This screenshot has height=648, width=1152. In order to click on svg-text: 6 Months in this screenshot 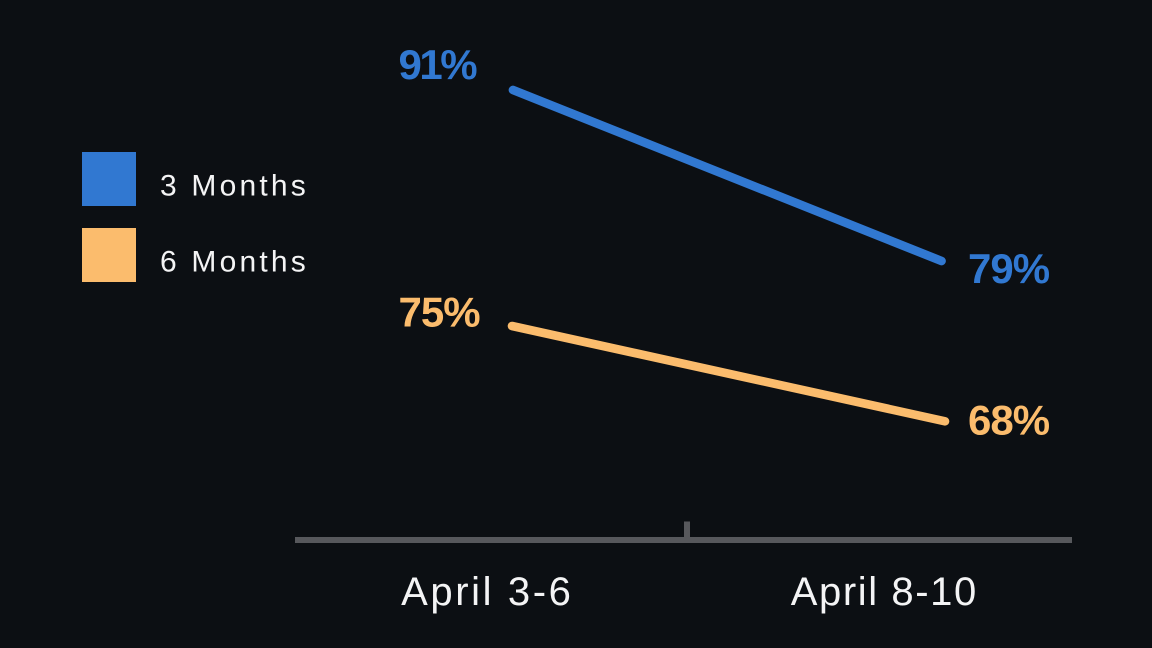, I will do `click(234, 262)`.